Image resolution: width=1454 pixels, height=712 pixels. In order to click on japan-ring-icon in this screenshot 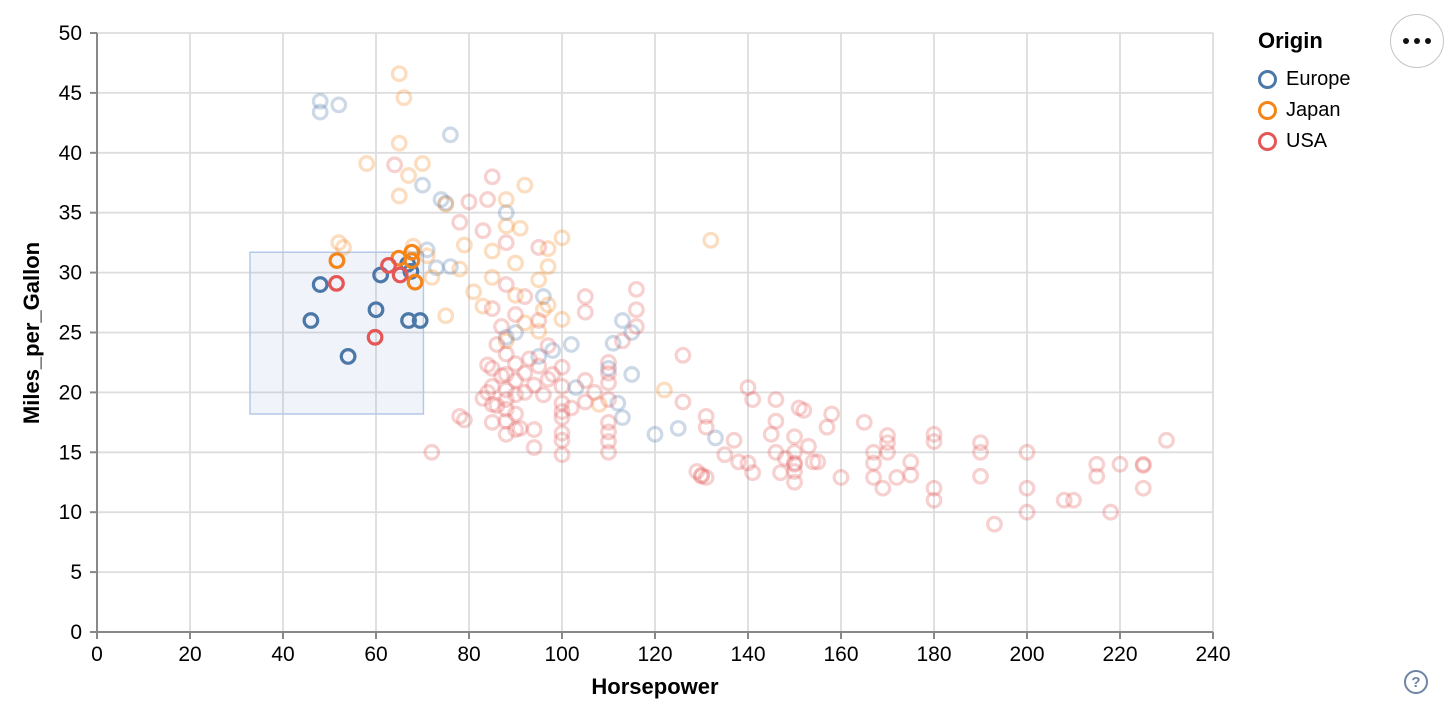, I will do `click(1267, 110)`.